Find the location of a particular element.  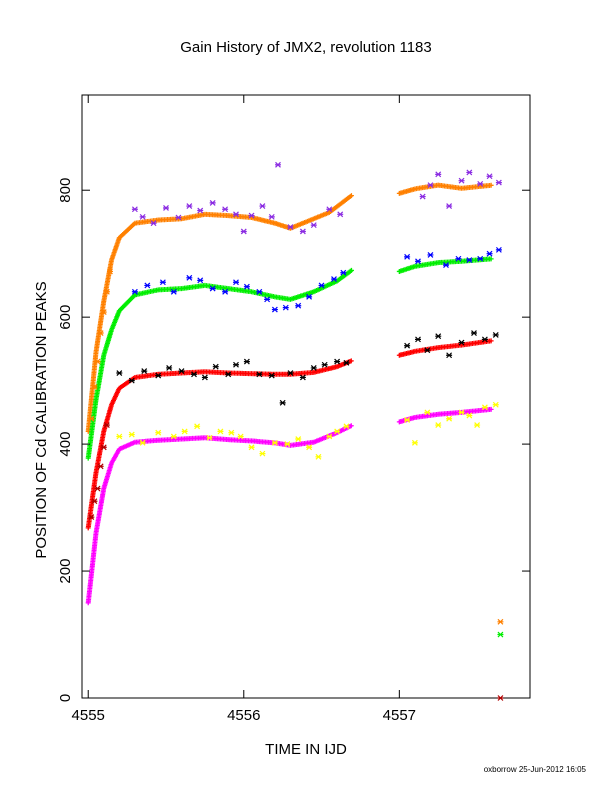

y-tick-label: 600 is located at coordinates (65, 317).